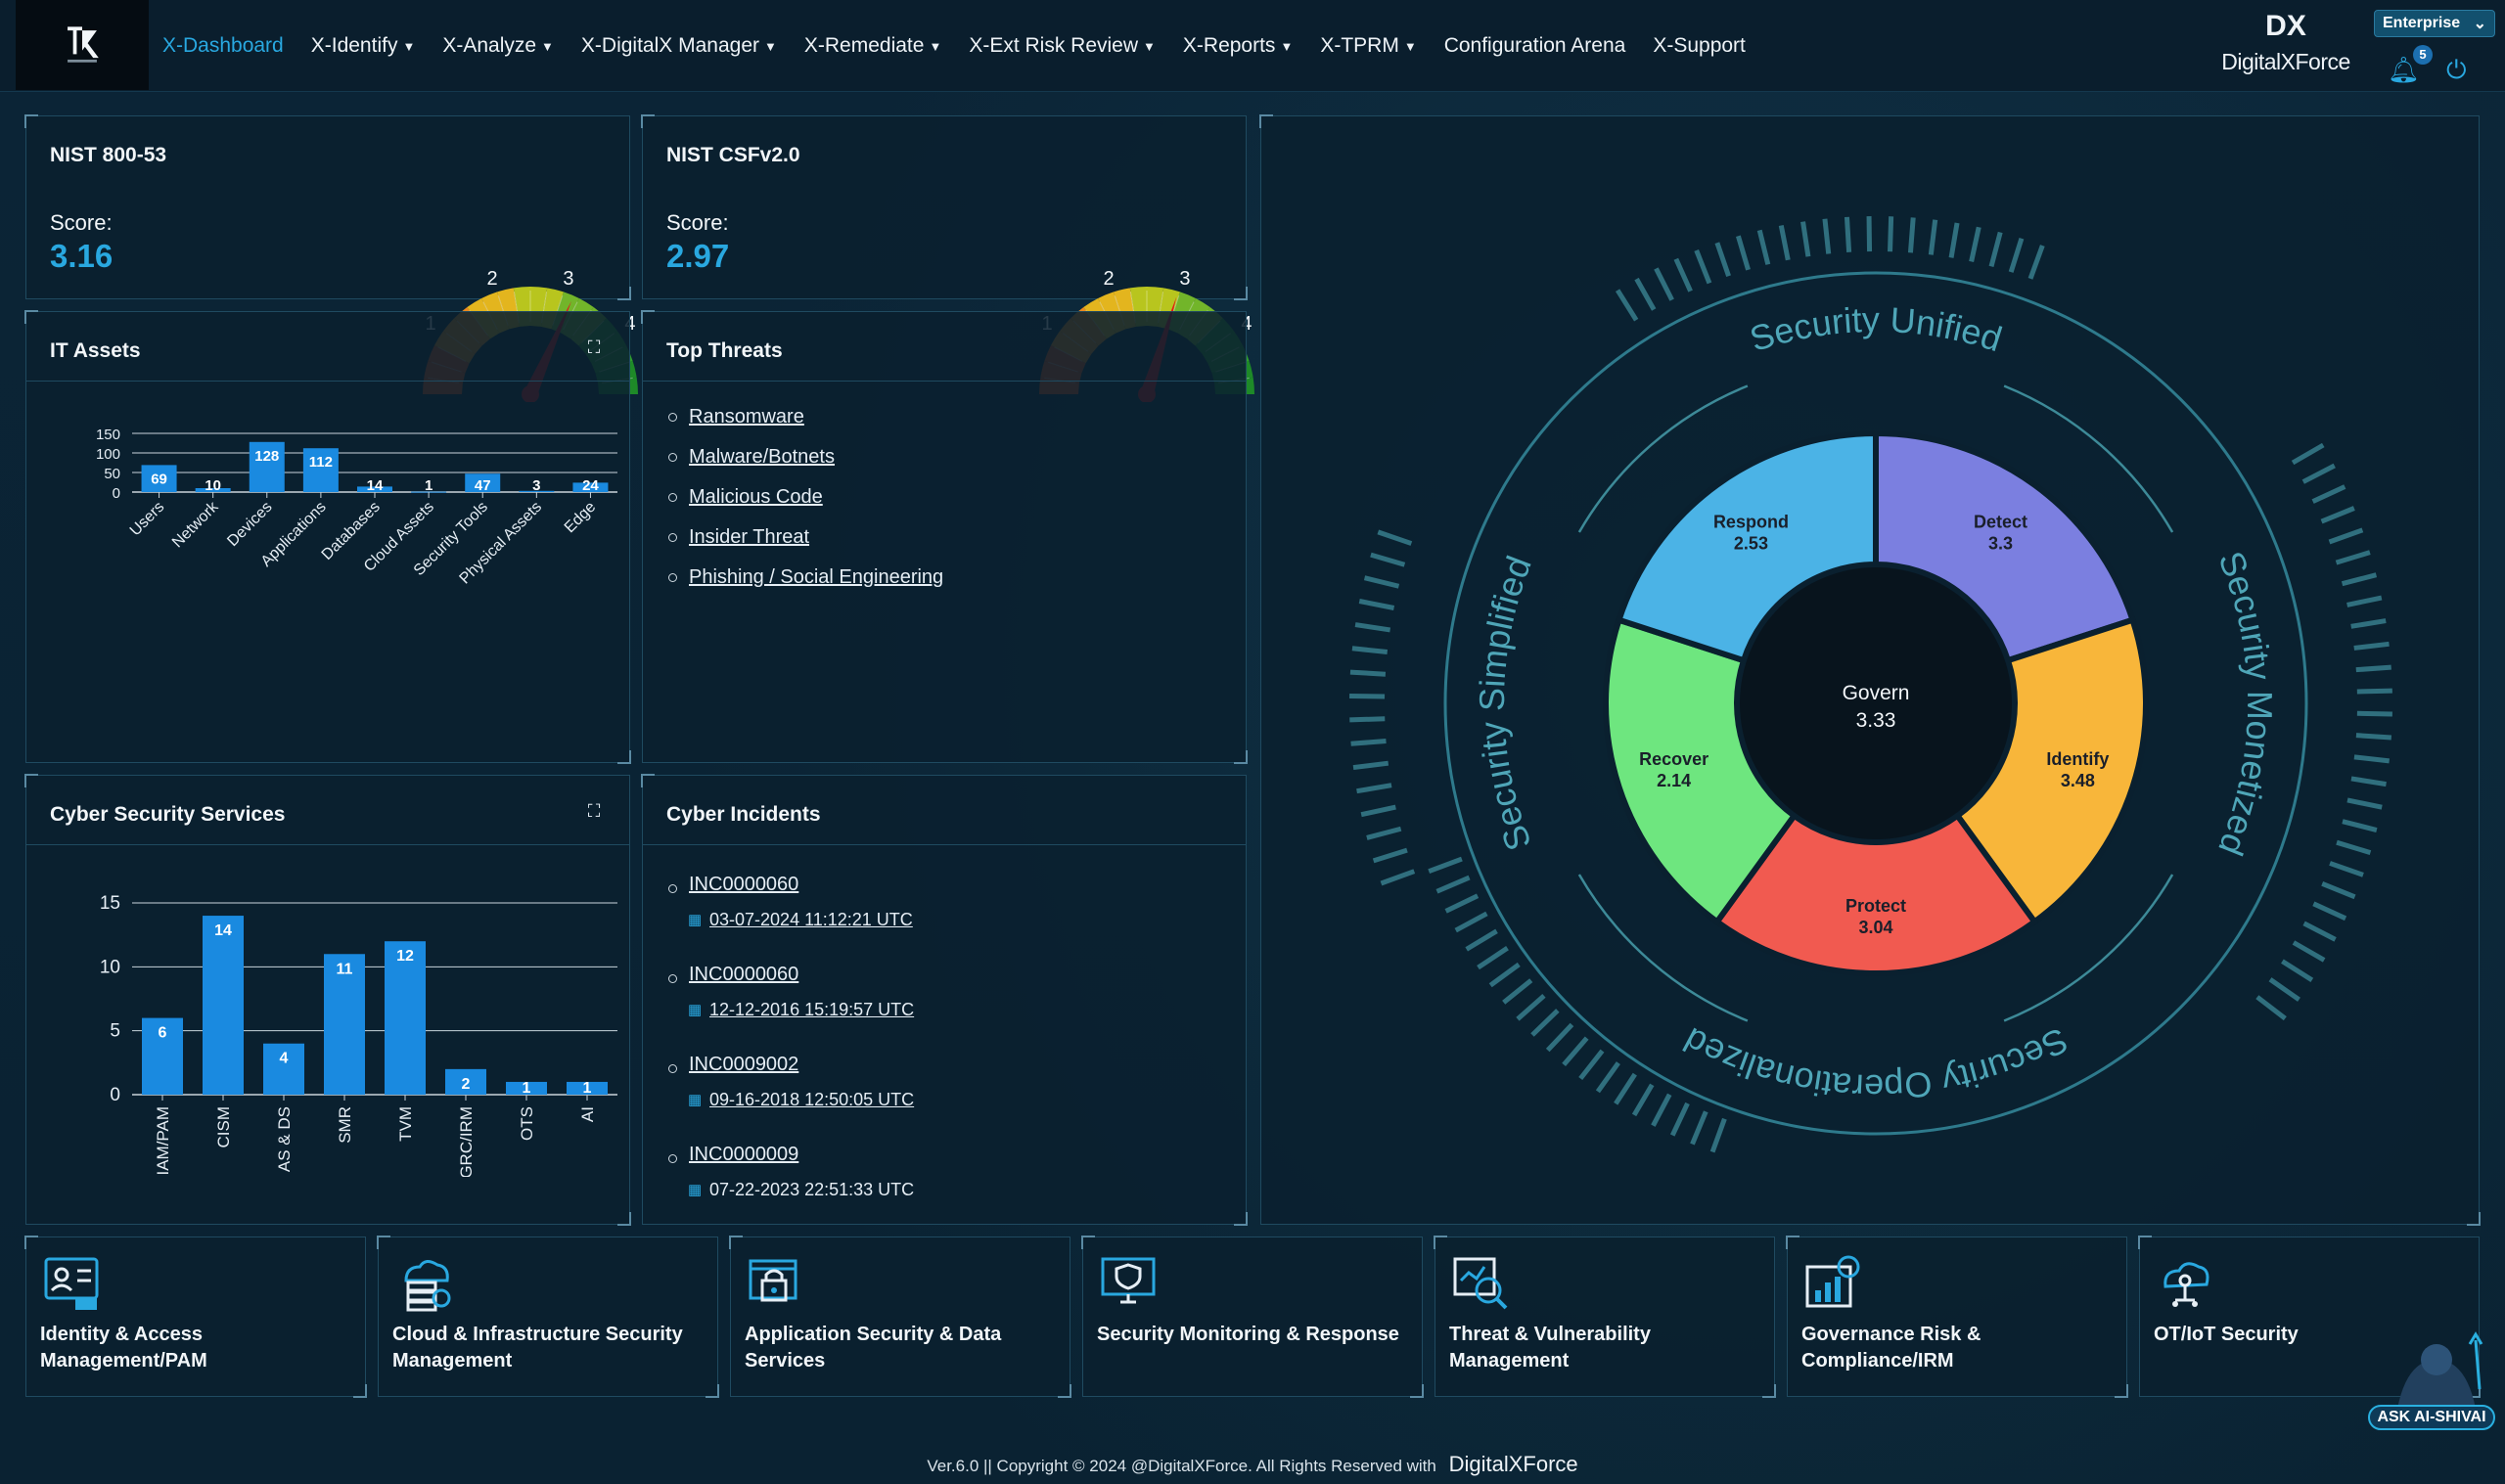  I want to click on identity-icon, so click(71, 1283).